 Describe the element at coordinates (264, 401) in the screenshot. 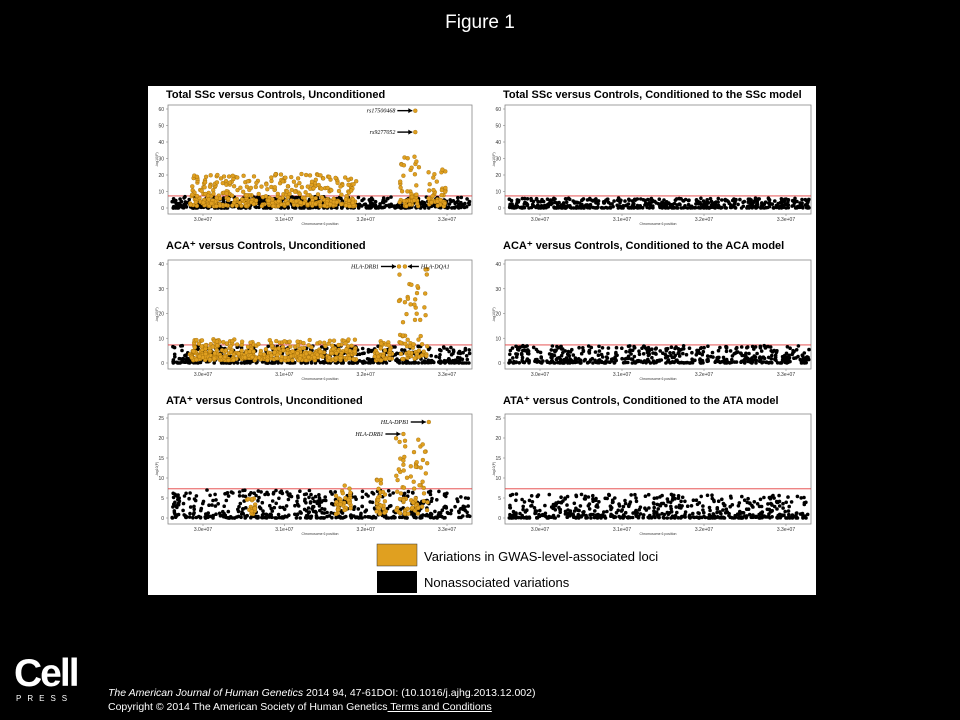

I see `plot-title: ATA⁺ versus Controls, Unconditioned` at that location.